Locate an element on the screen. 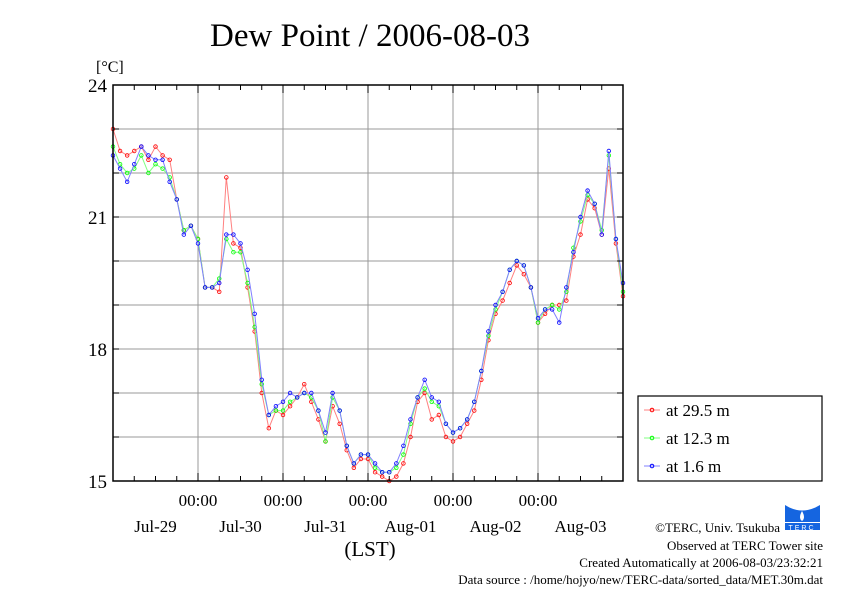  legend-label: at 1.6 m is located at coordinates (693, 466).